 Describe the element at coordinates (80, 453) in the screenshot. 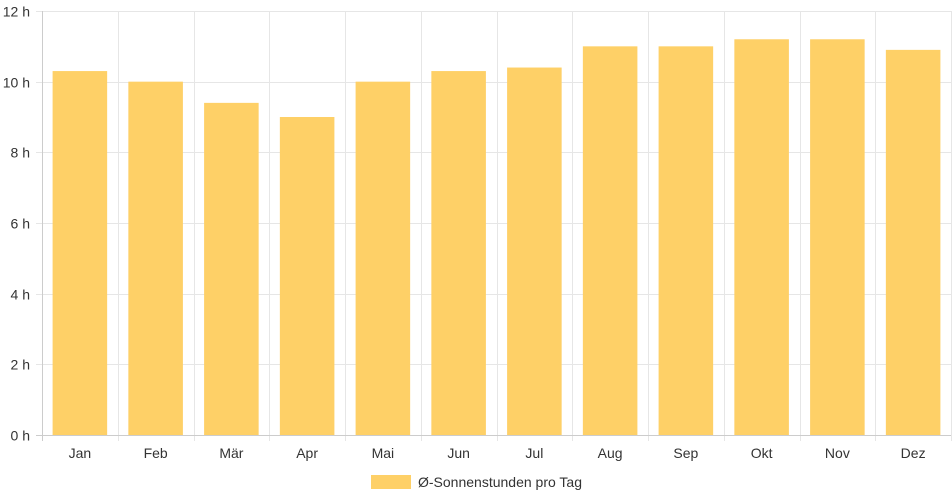

I see `x-tick-label: Jan` at that location.